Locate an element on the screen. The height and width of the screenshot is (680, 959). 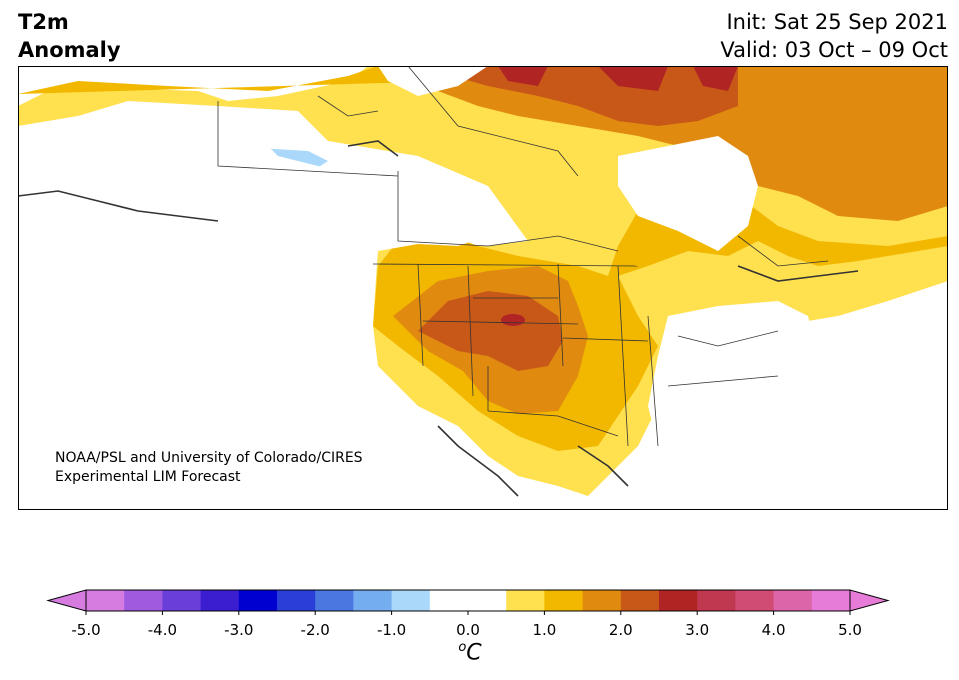
neutral-hudson is located at coordinates (688, 193).